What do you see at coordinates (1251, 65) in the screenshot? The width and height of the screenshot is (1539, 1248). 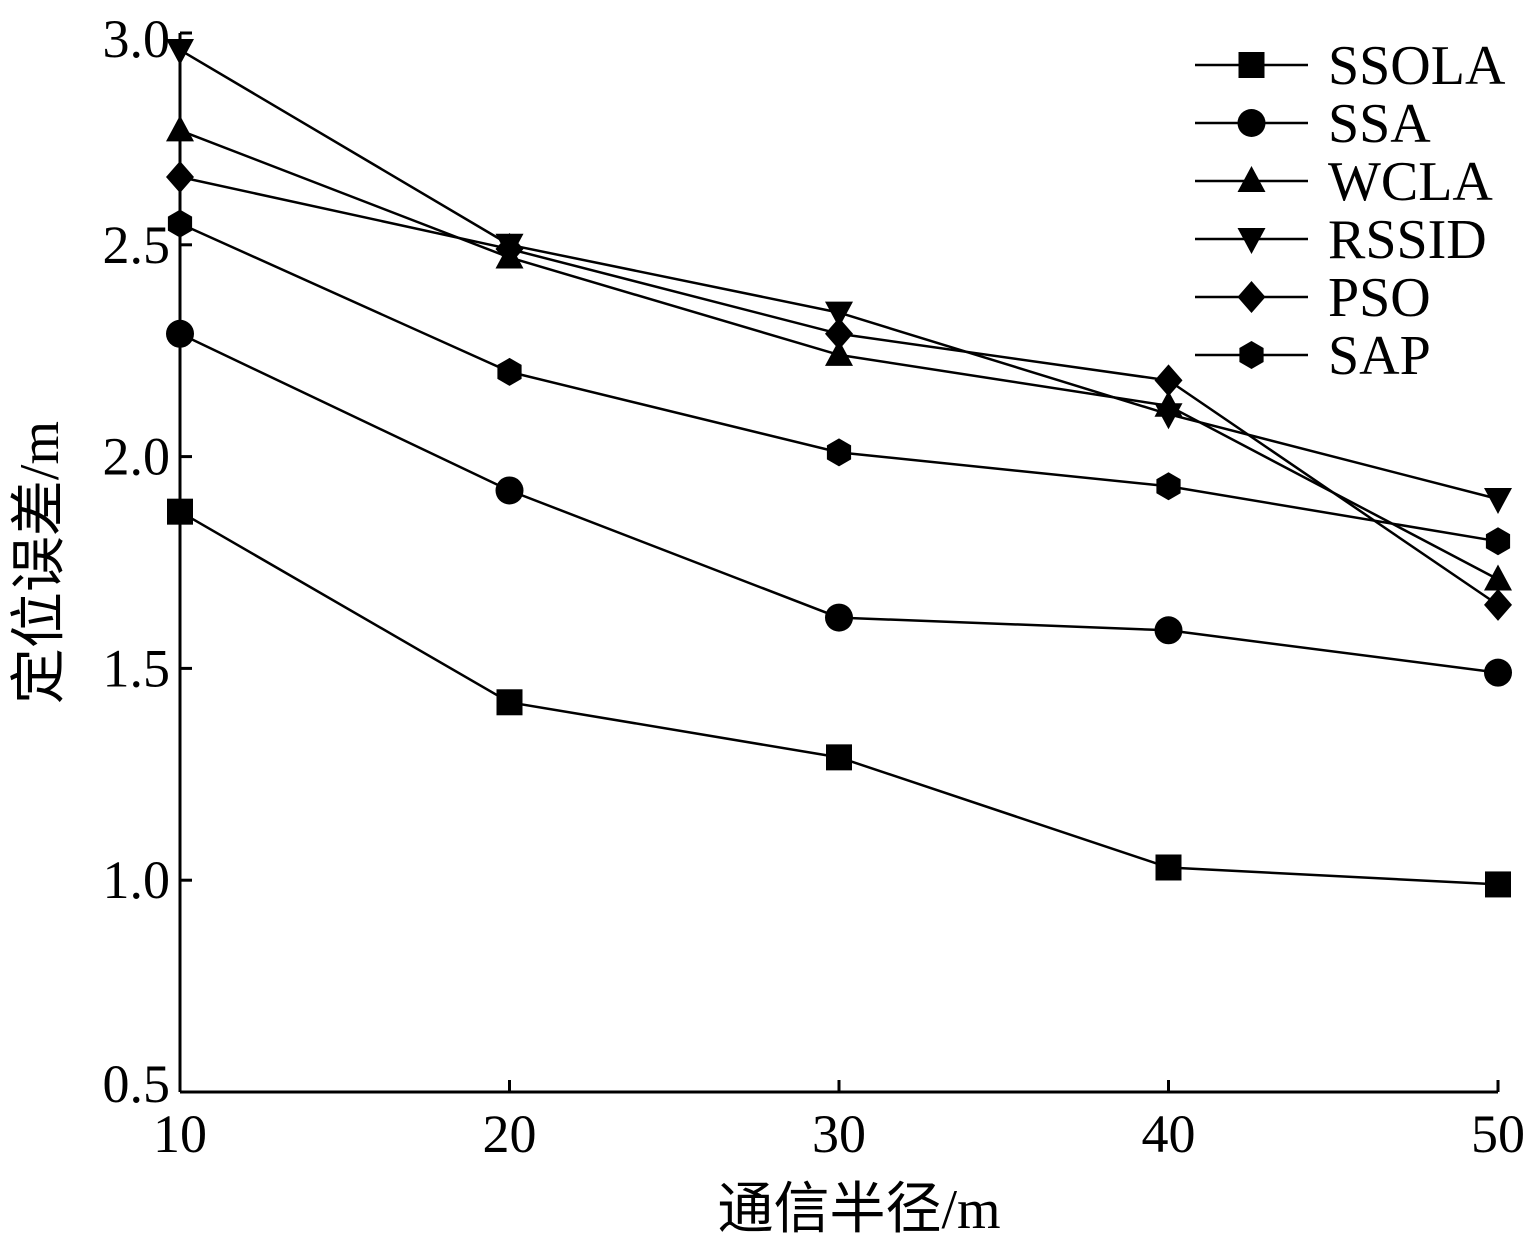 I see `legend-marker-ssola` at bounding box center [1251, 65].